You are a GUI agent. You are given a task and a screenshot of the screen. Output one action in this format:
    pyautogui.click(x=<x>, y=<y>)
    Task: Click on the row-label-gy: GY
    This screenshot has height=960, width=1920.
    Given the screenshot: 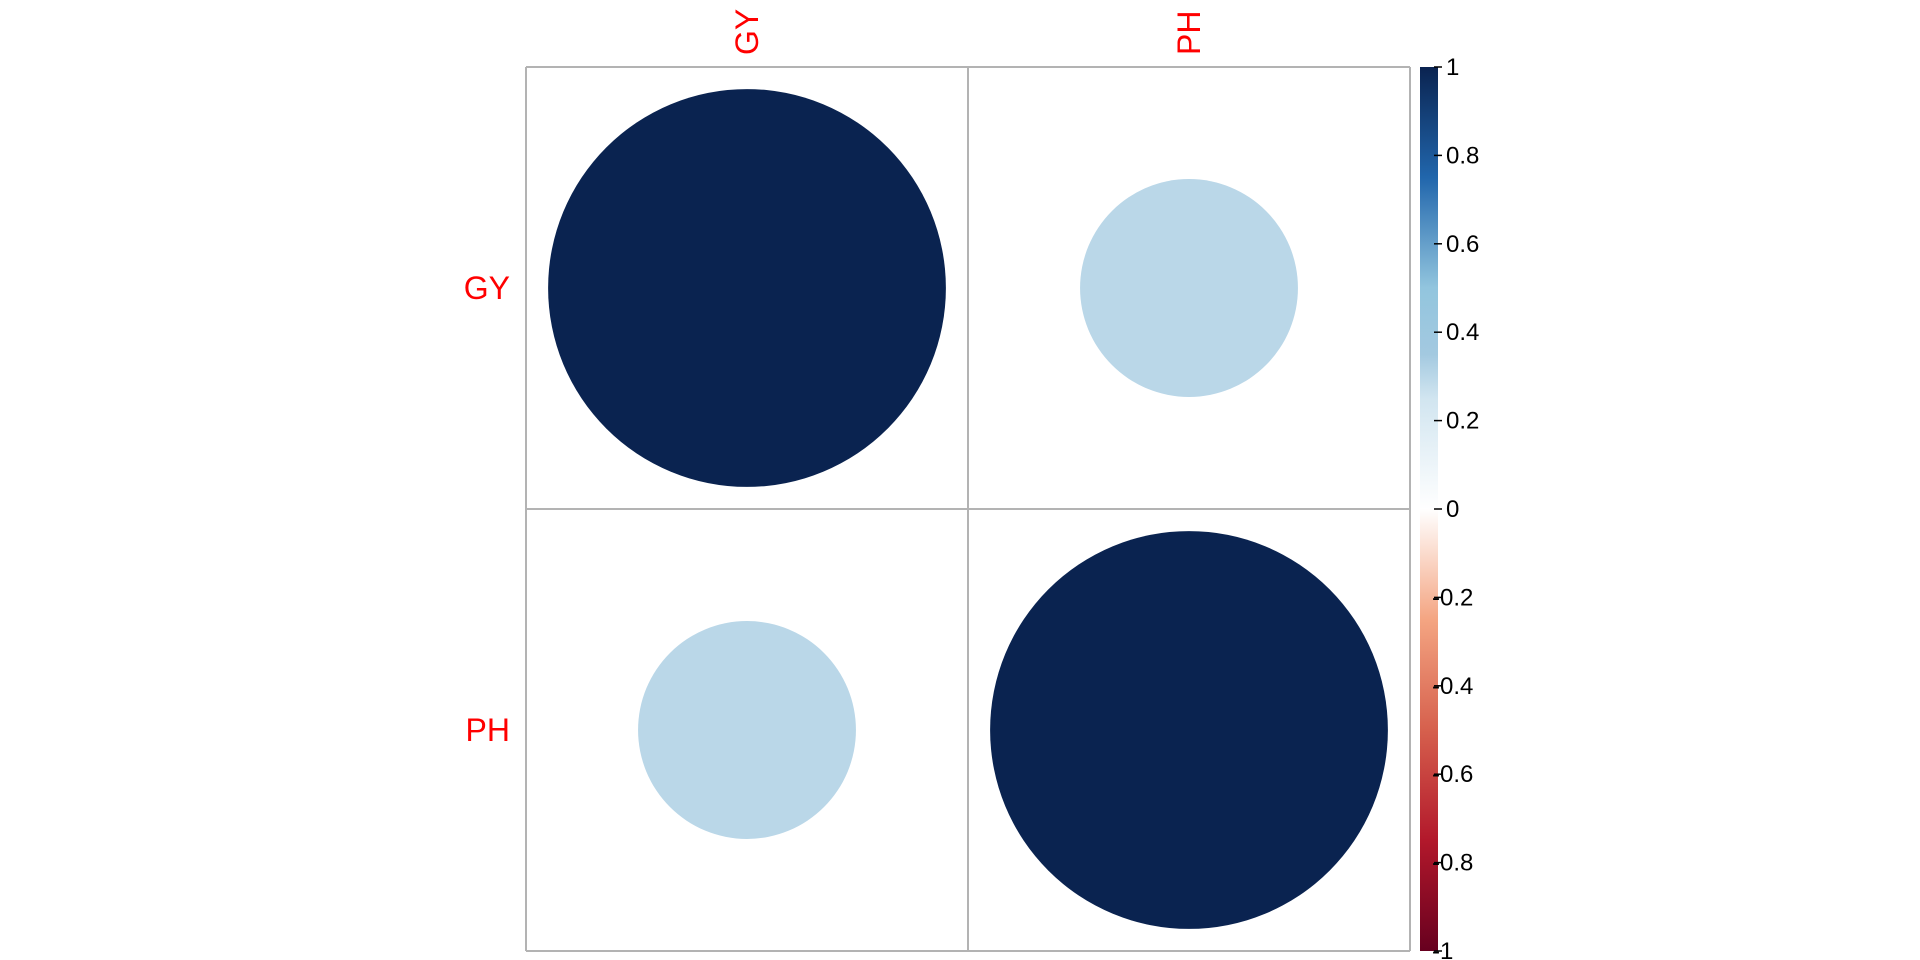 What is the action you would take?
    pyautogui.click(x=487, y=288)
    